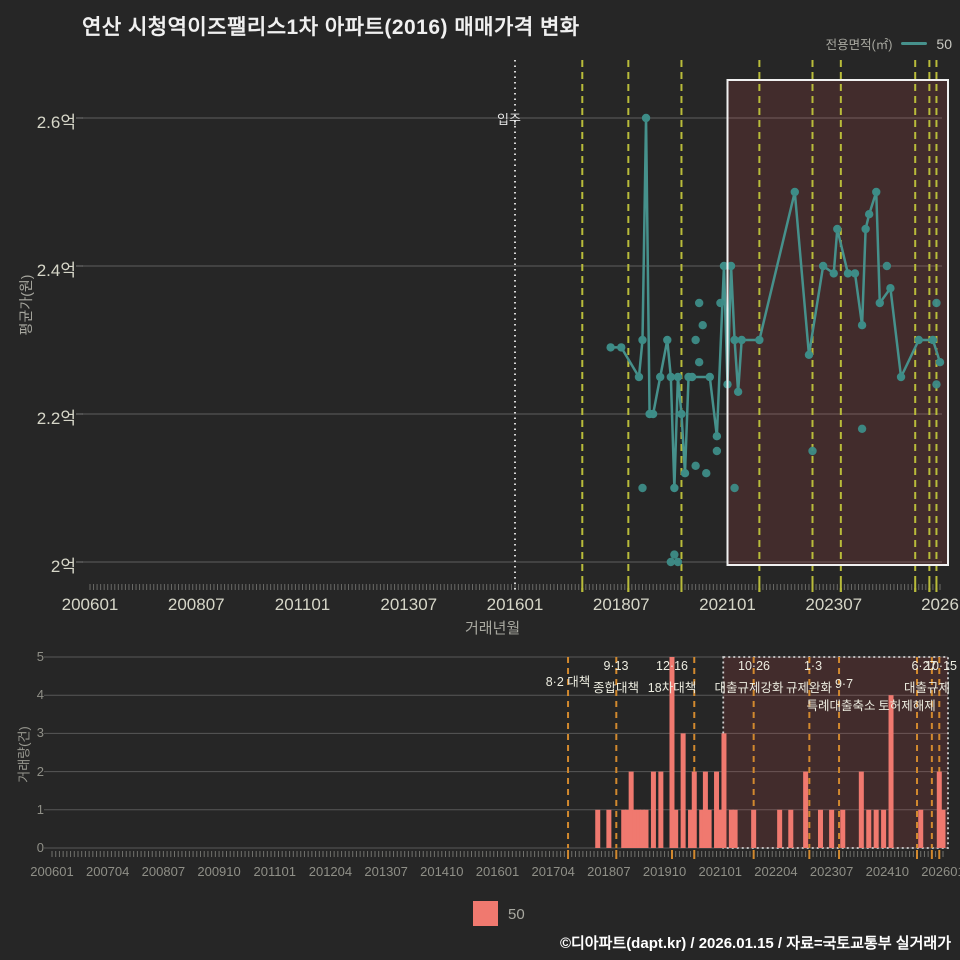  What do you see at coordinates (889, 43) in the screenshot?
I see `top-legend: 전용면적(㎡) 50` at bounding box center [889, 43].